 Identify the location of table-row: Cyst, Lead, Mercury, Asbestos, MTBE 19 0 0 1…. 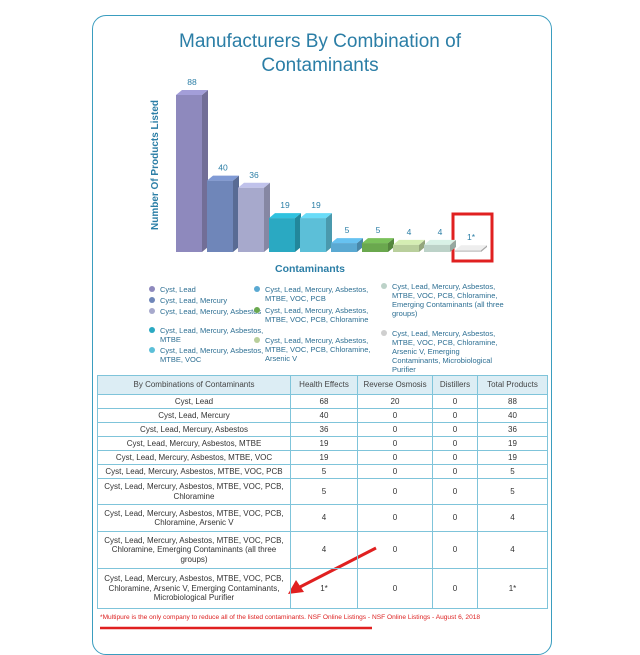
(322, 443).